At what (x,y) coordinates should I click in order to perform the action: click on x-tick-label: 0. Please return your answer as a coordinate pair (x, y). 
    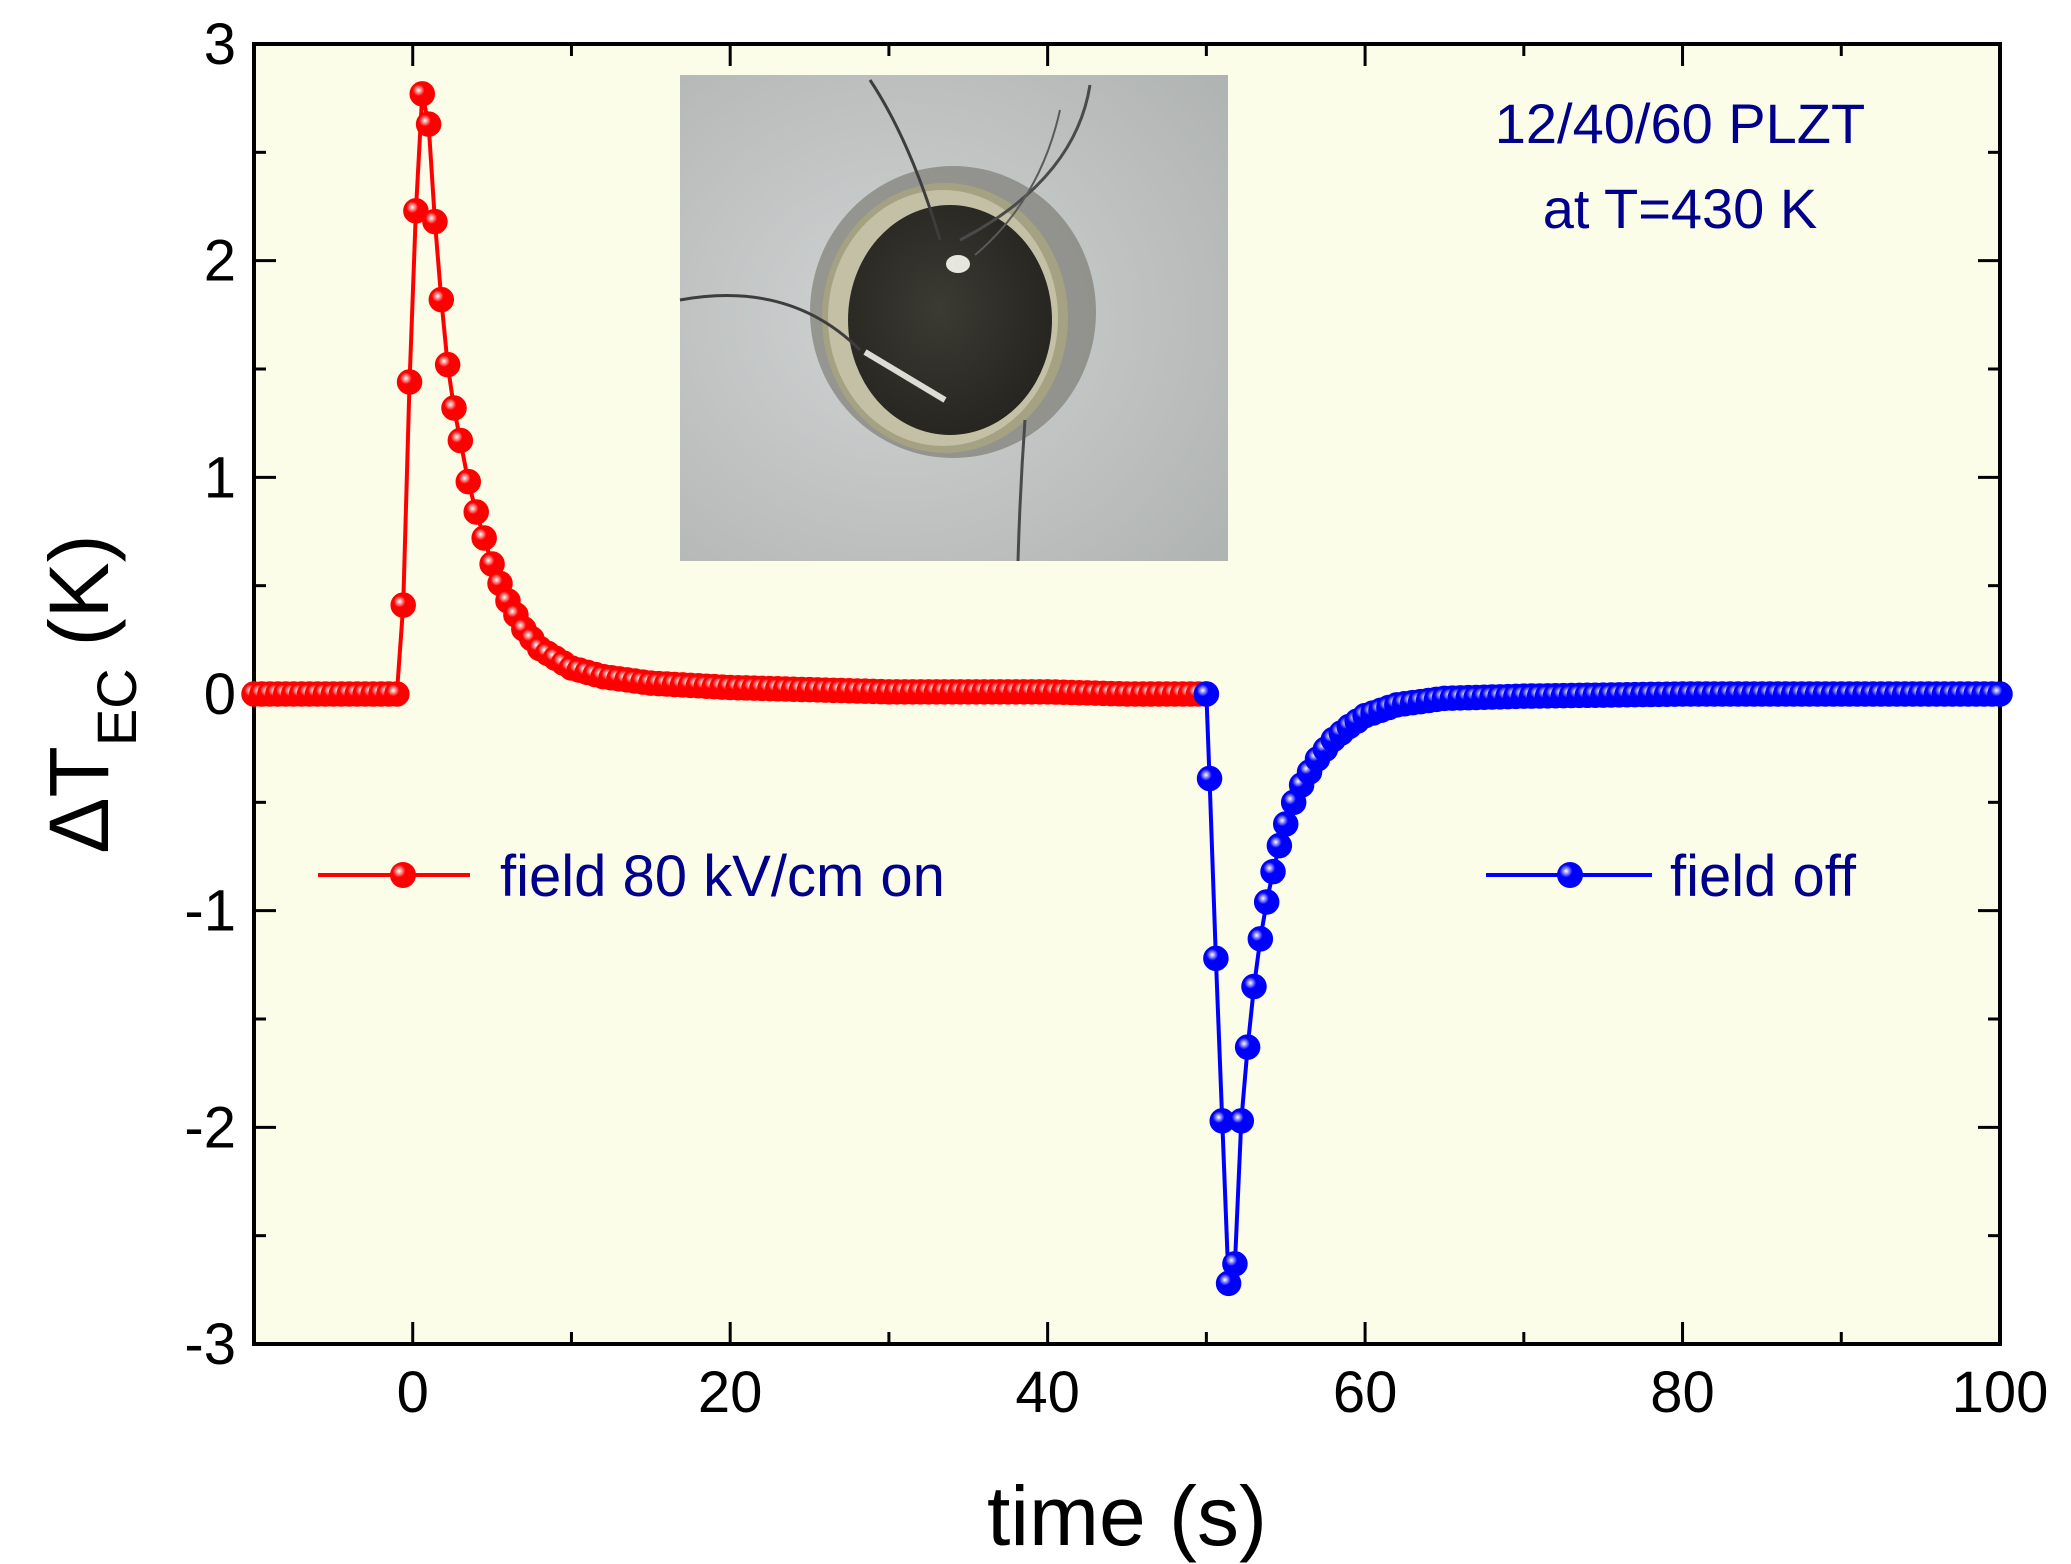
    Looking at the image, I should click on (413, 1392).